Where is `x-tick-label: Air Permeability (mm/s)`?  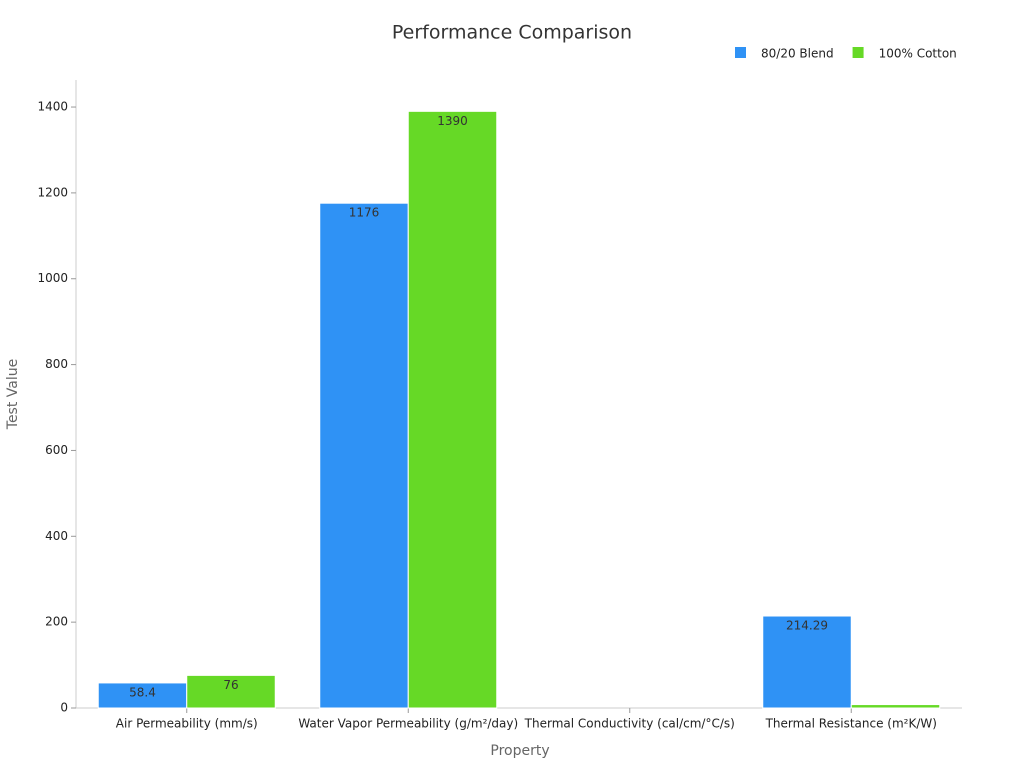 x-tick-label: Air Permeability (mm/s) is located at coordinates (187, 724).